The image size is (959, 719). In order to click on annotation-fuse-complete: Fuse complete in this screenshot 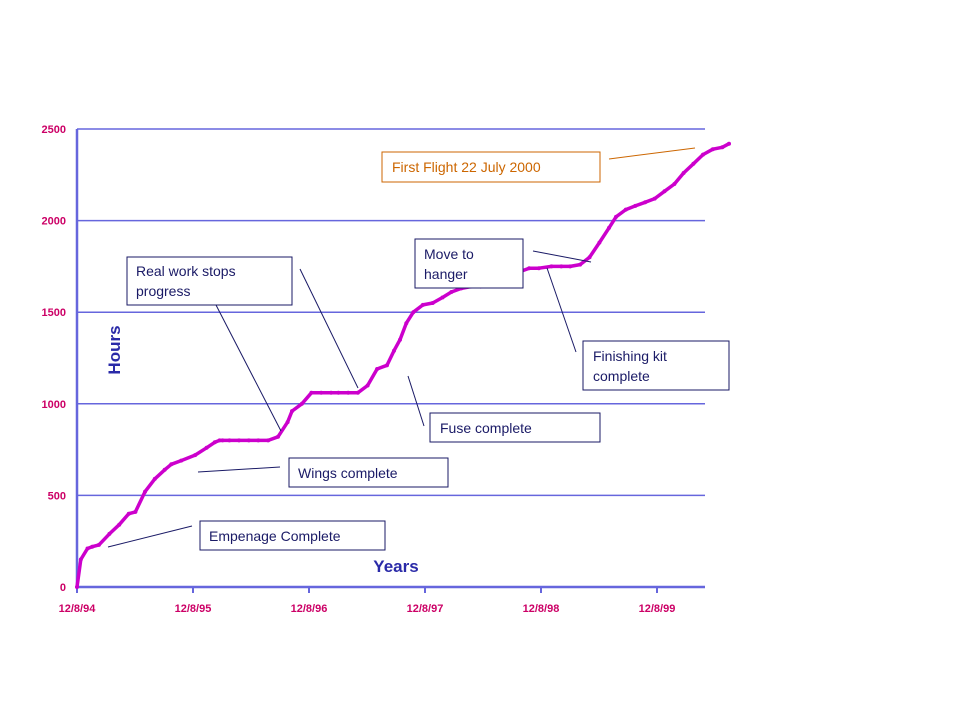, I will do `click(504, 409)`.